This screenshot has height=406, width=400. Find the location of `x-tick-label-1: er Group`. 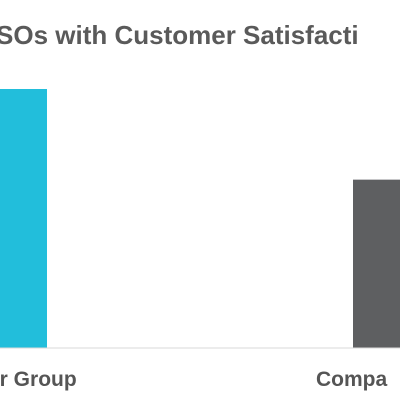

x-tick-label-1: er Group is located at coordinates (38, 379).